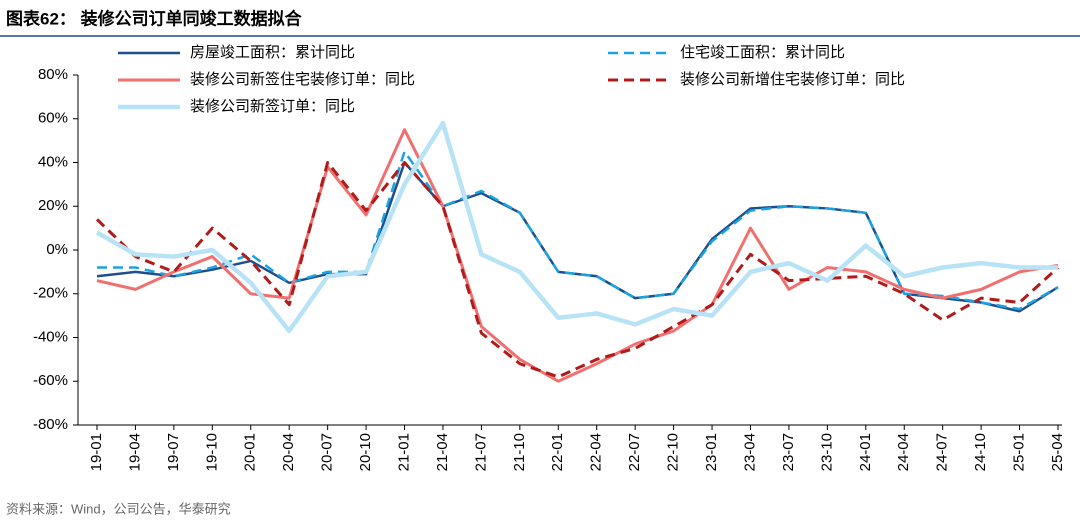 This screenshot has height=527, width=1080. Describe the element at coordinates (403, 452) in the screenshot. I see `x-tick-label: 21-01` at that location.